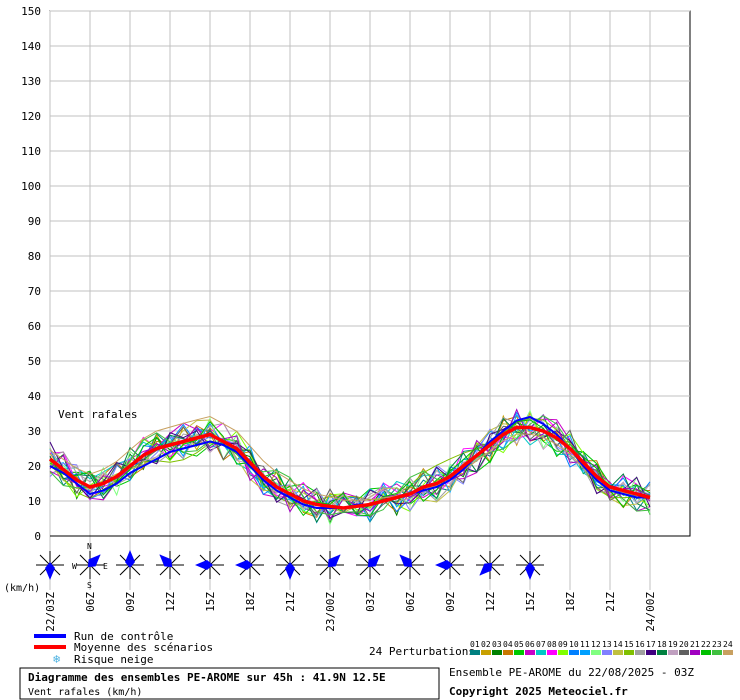 The width and height of the screenshot is (740, 700). I want to click on y-tick-label: 90, so click(34, 221).